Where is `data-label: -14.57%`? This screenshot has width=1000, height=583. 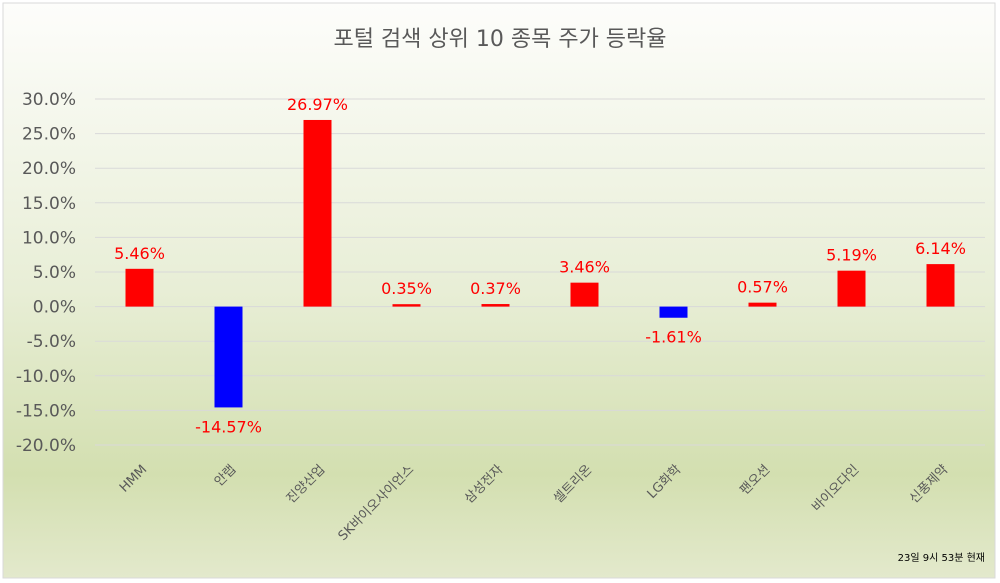
data-label: -14.57% is located at coordinates (228, 426).